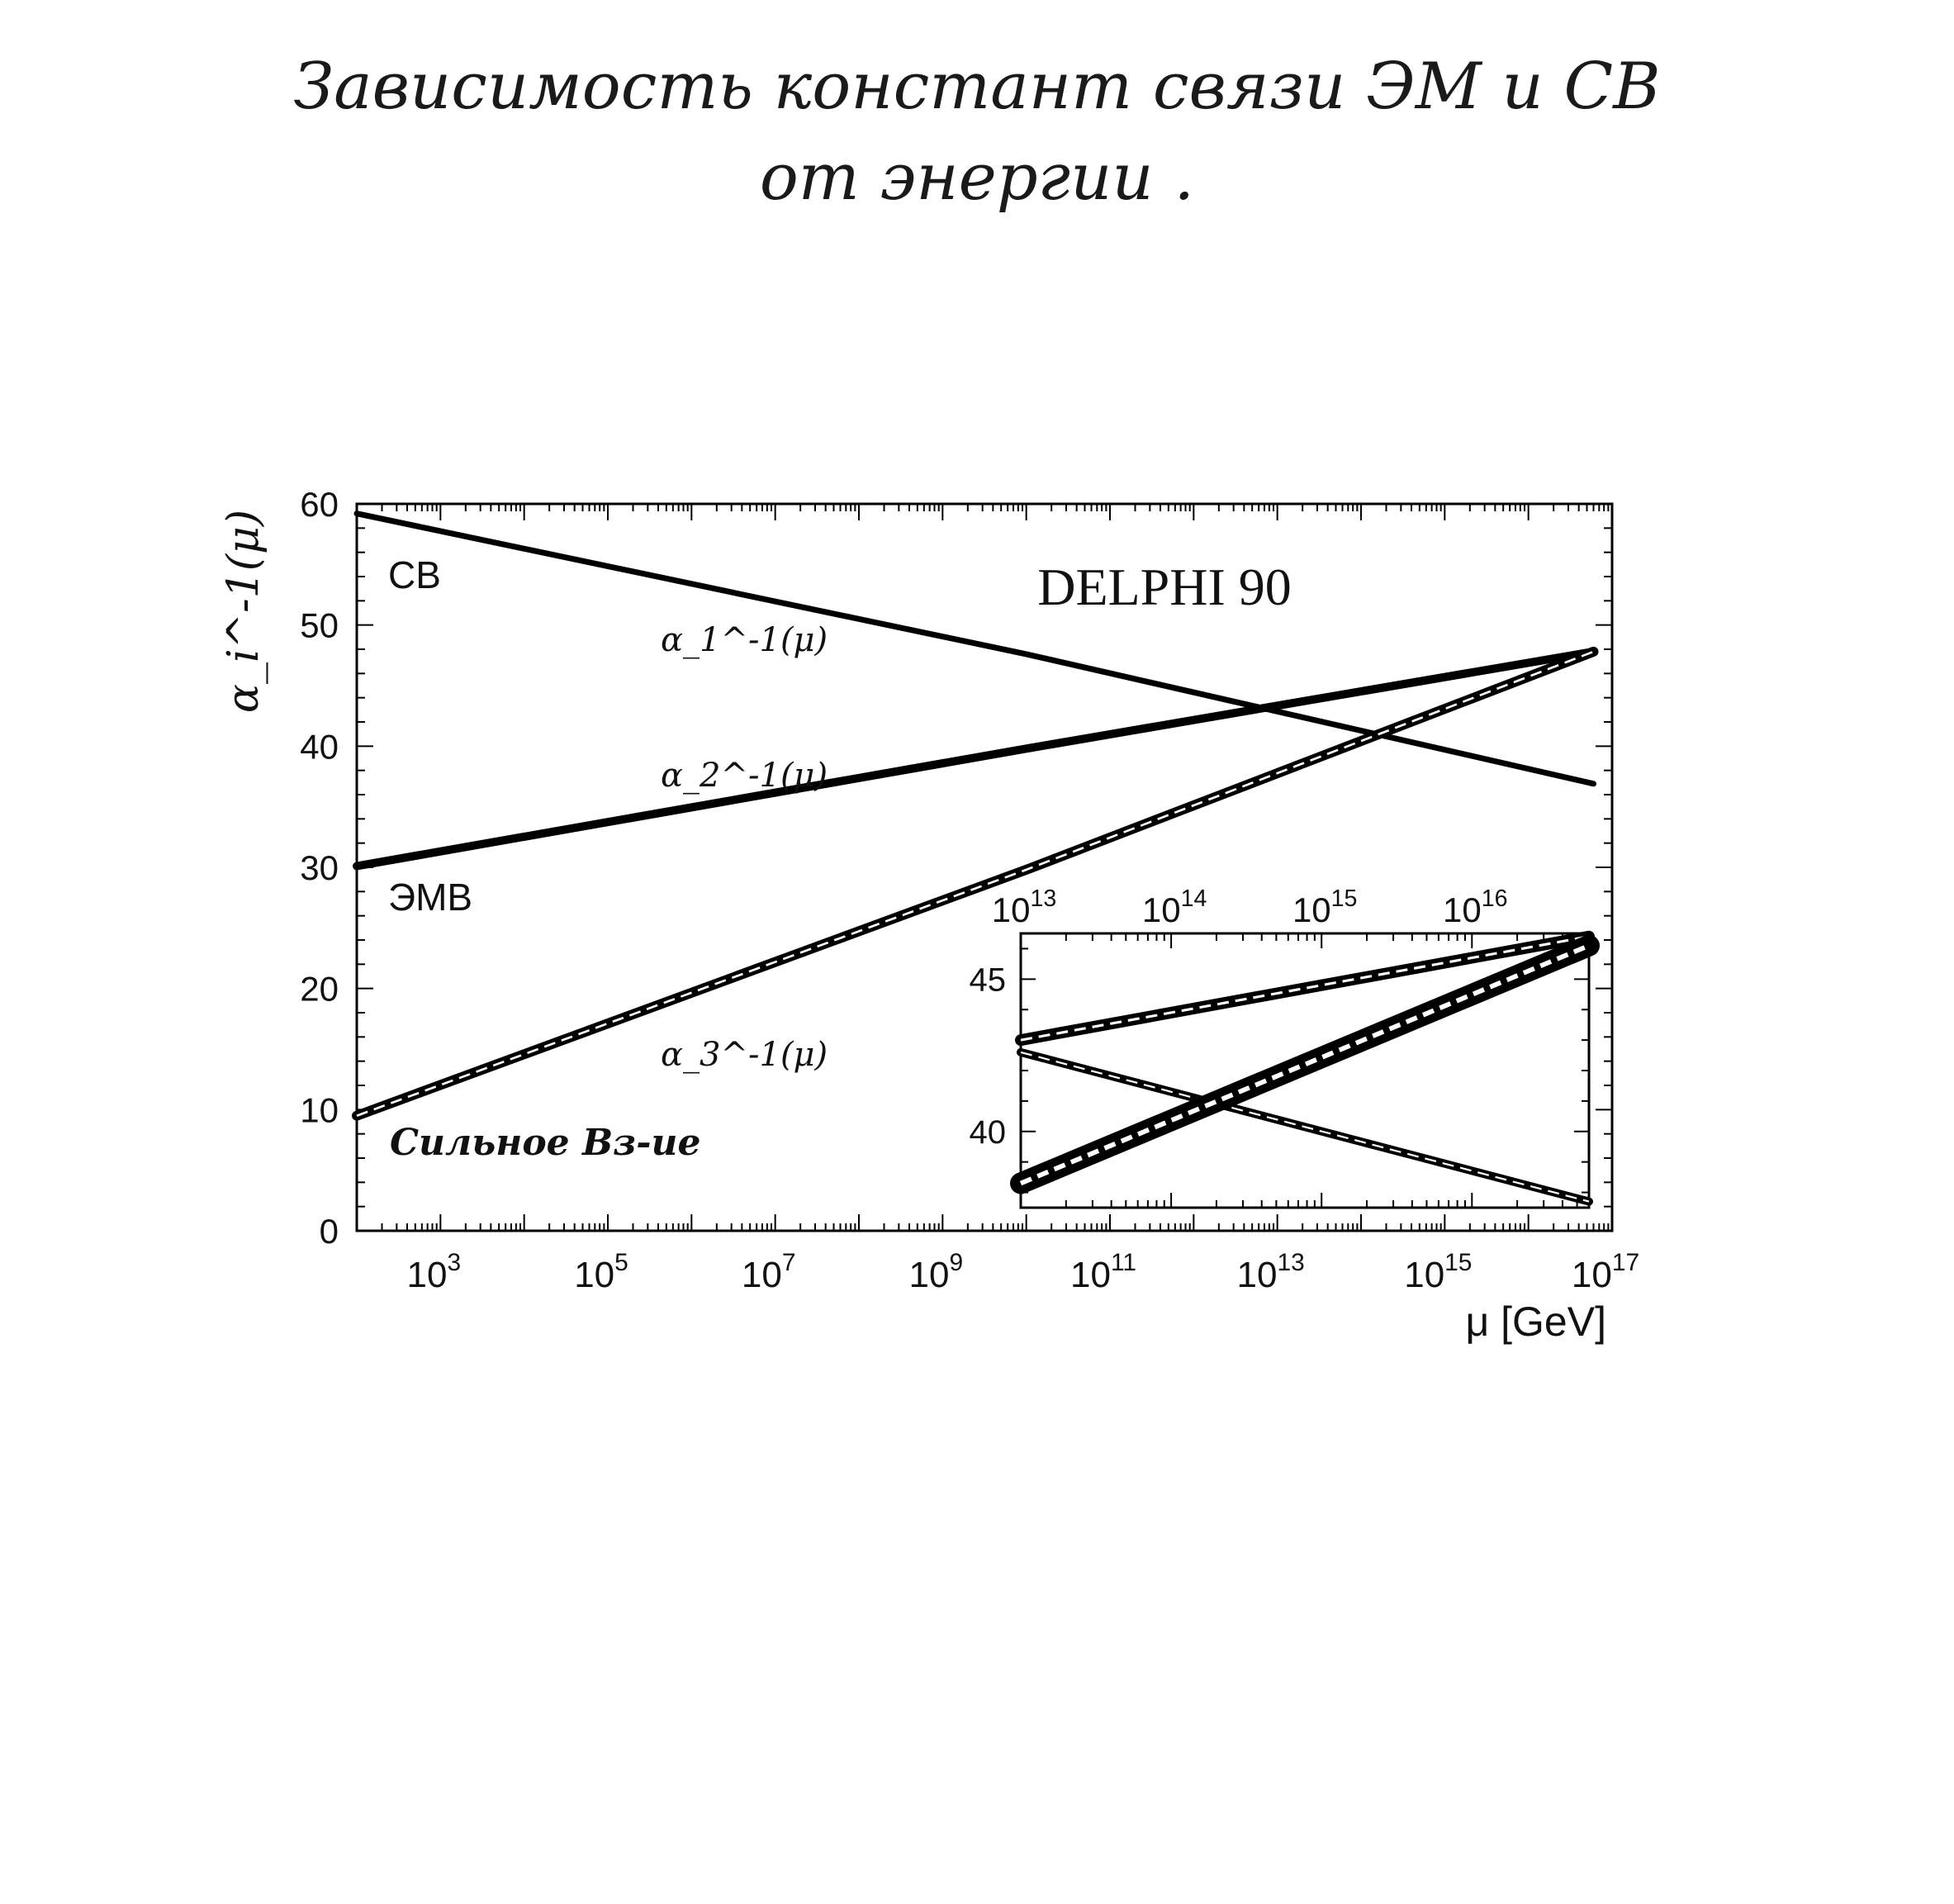 The height and width of the screenshot is (1904, 1954). Describe the element at coordinates (1174, 907) in the screenshot. I see `inset-x-tick-label: 1014` at that location.